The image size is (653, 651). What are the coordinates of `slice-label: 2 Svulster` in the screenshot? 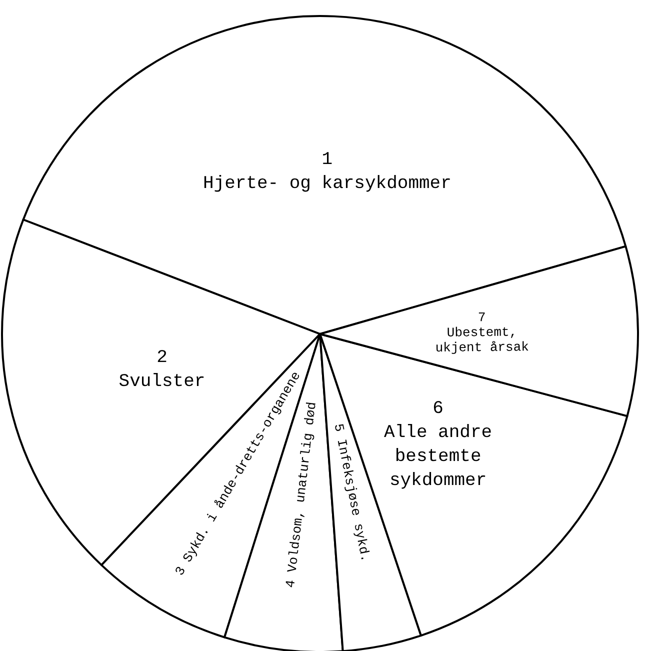 It's located at (162, 370).